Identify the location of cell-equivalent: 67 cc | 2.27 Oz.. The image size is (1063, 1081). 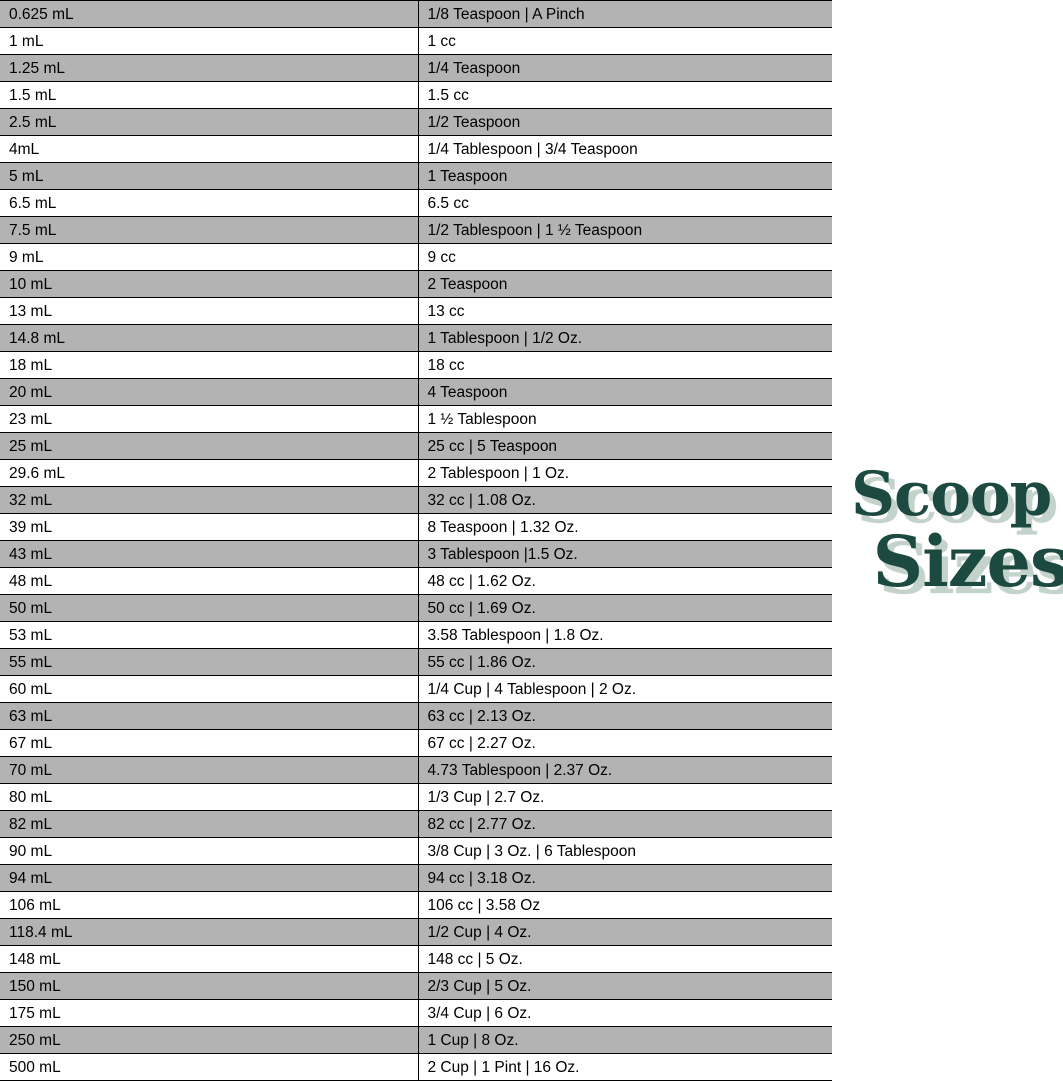
(625, 743).